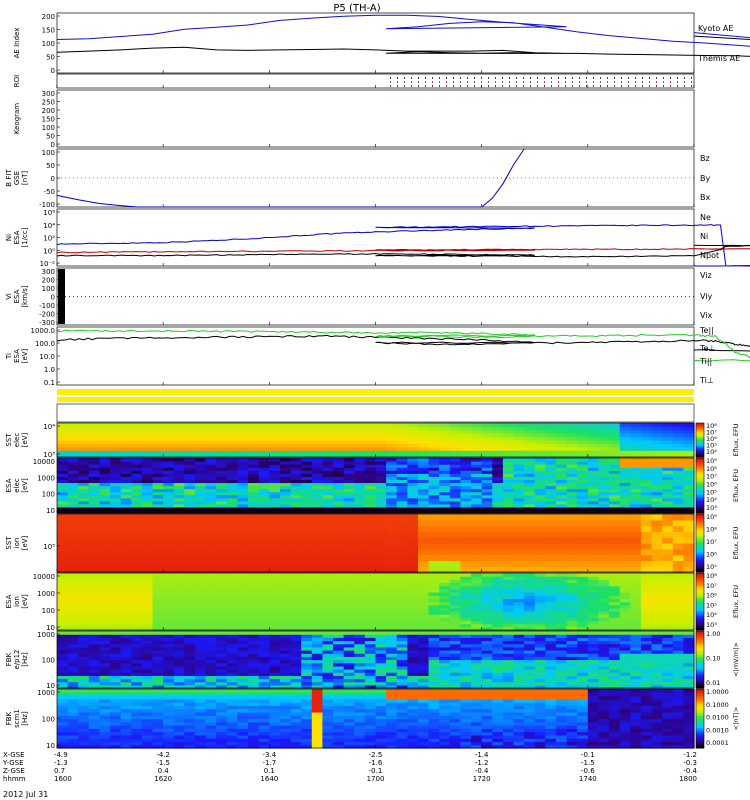 The width and height of the screenshot is (750, 800). Describe the element at coordinates (17, 543) in the screenshot. I see `y-axis-label: ion` at that location.